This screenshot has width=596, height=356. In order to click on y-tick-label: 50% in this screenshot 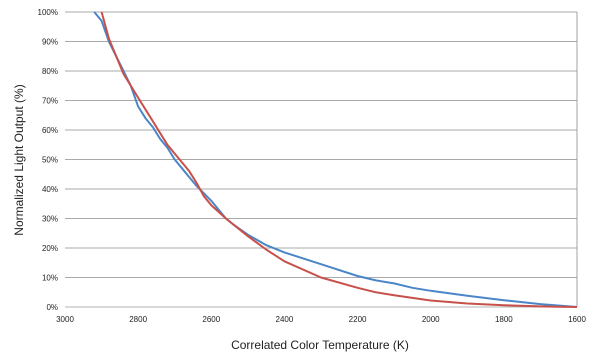, I will do `click(50, 160)`.